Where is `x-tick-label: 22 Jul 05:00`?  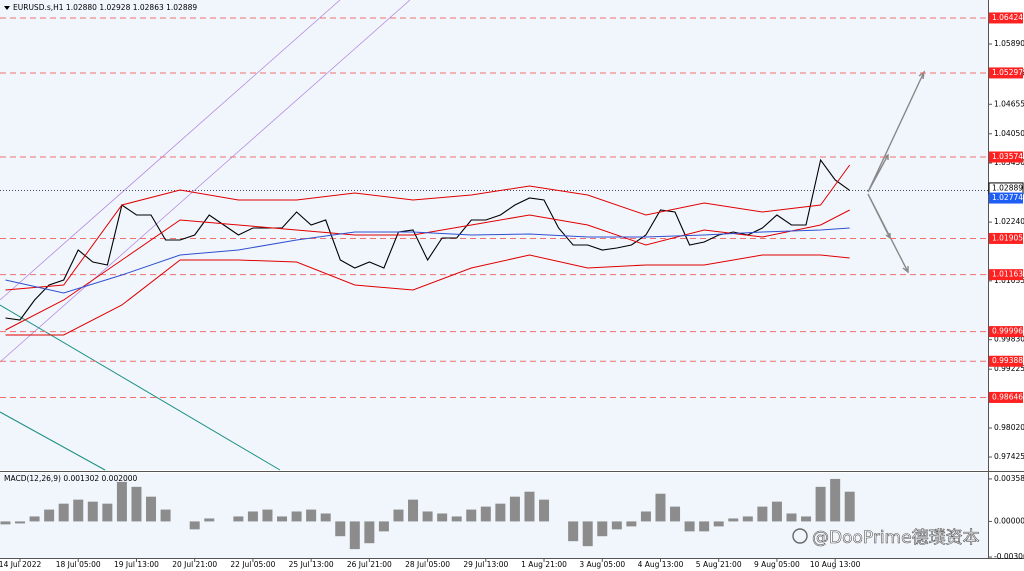
x-tick-label: 22 Jul 05:00 is located at coordinates (252, 564).